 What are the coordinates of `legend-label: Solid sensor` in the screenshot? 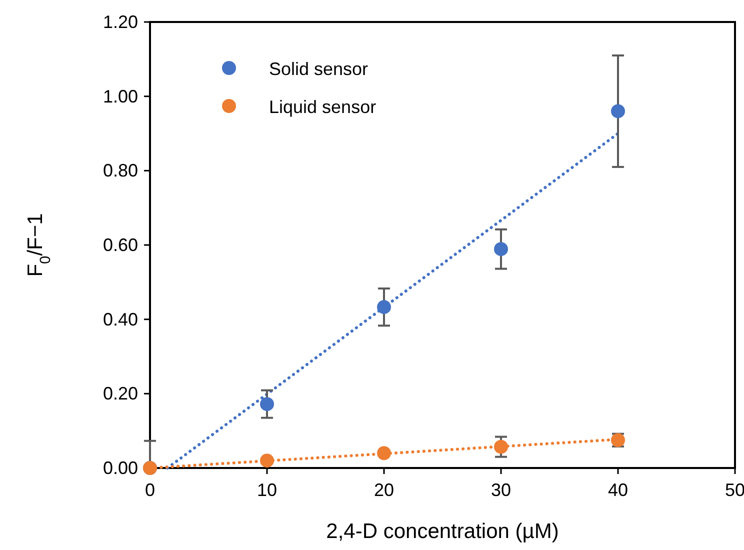 It's located at (318, 69).